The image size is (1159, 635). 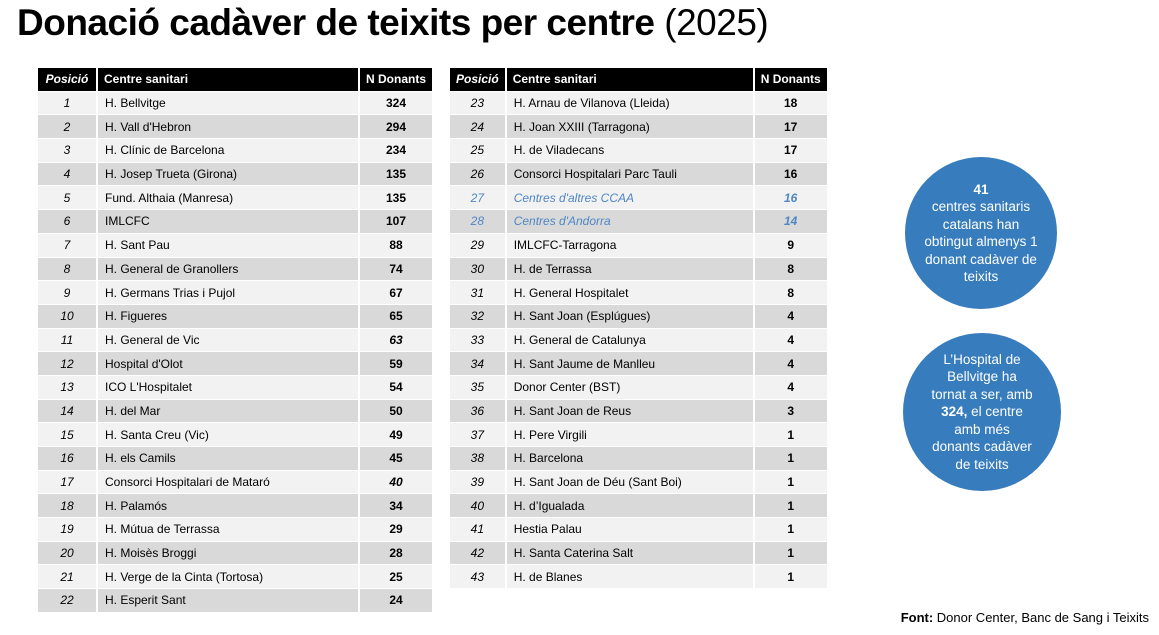 I want to click on page-title-main: Donació cadàver de teixits per centre, so click(x=336, y=22).